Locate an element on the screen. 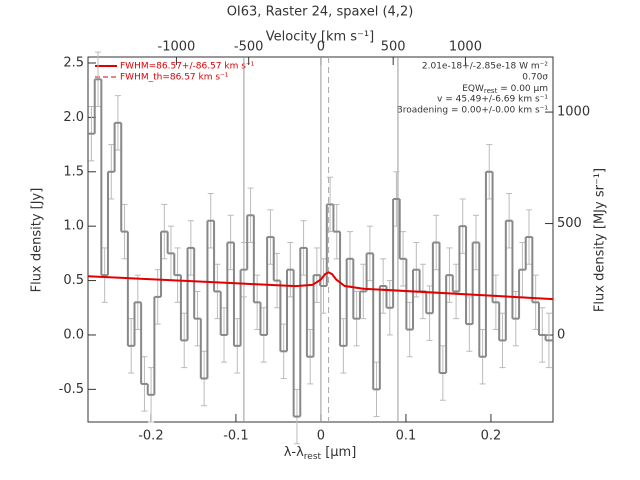  legend-entry: FWHM_th=86.57 km s⁻¹ is located at coordinates (174, 78).